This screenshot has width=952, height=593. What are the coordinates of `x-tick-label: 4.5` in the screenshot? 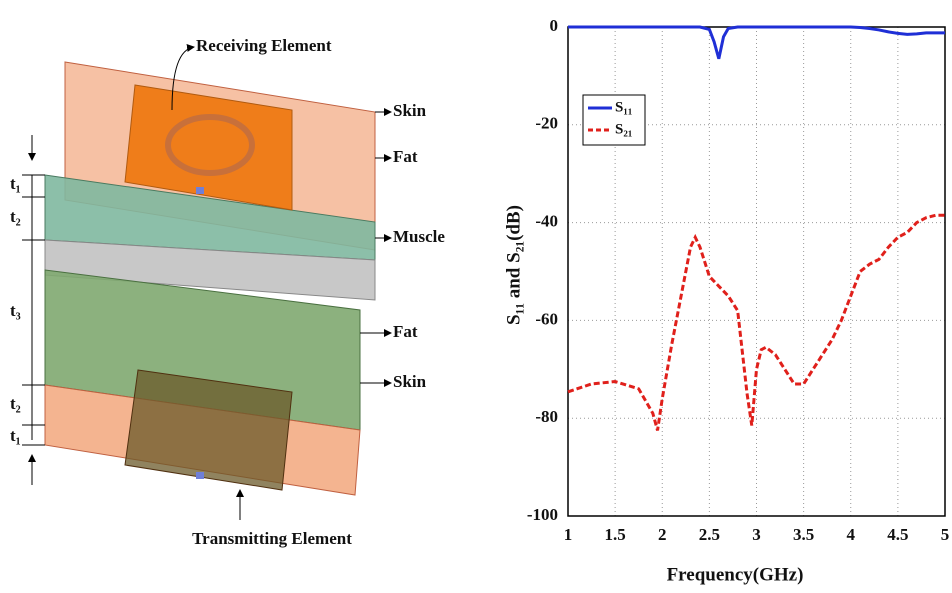 It's located at (897, 534).